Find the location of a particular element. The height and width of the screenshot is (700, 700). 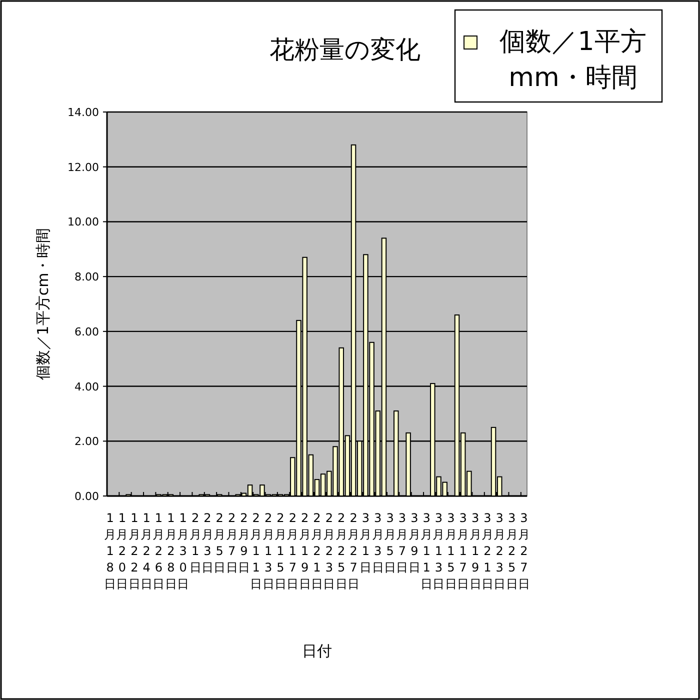

x-tick-label: 1月28日 is located at coordinates (170, 551).